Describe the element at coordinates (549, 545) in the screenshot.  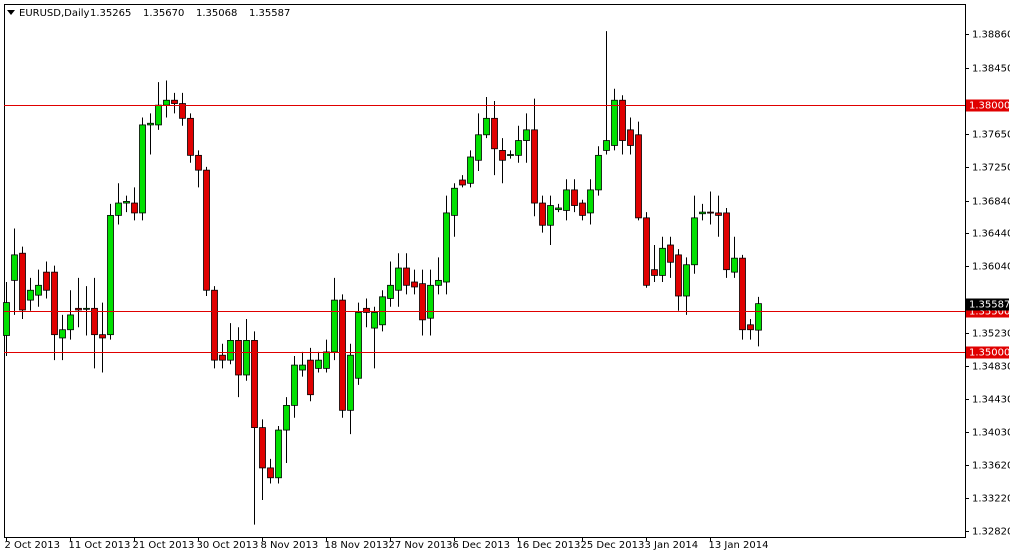
I see `x-tick-label: 16 Dec 2013` at that location.